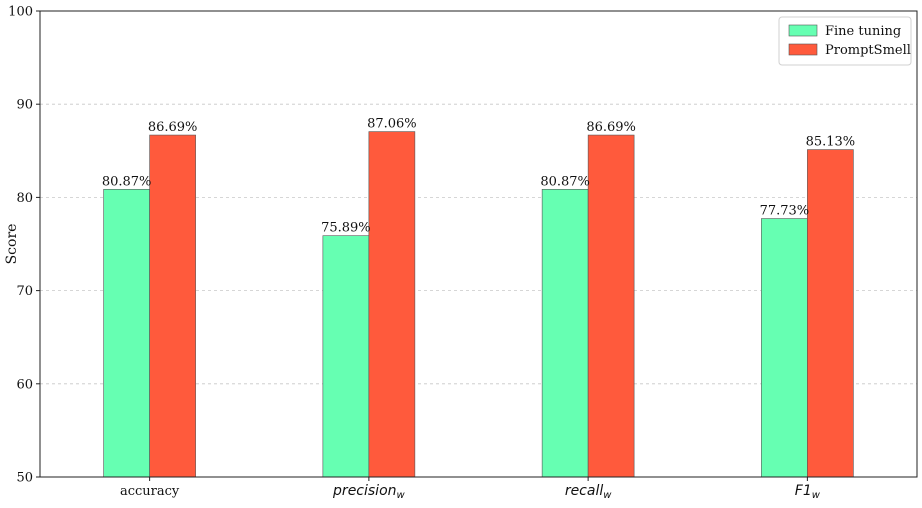 Image resolution: width=922 pixels, height=508 pixels. I want to click on y-tick-label: 70, so click(24, 291).